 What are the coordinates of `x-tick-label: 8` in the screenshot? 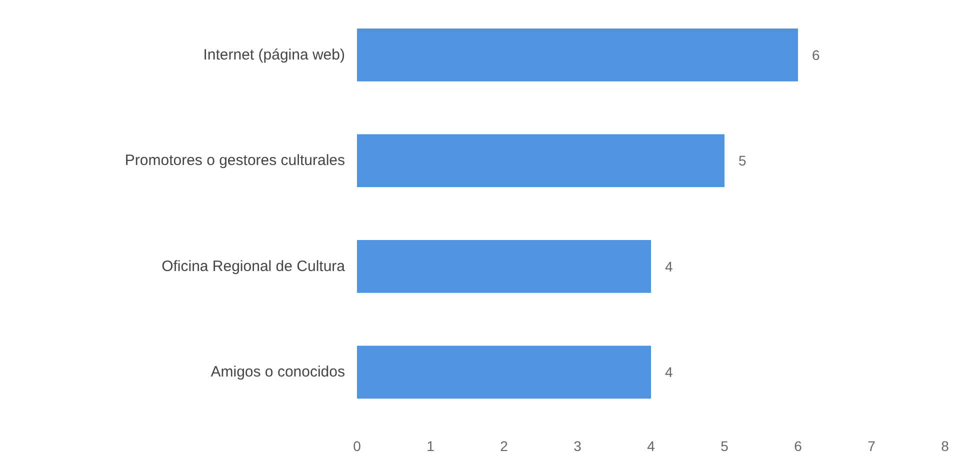 It's located at (945, 445).